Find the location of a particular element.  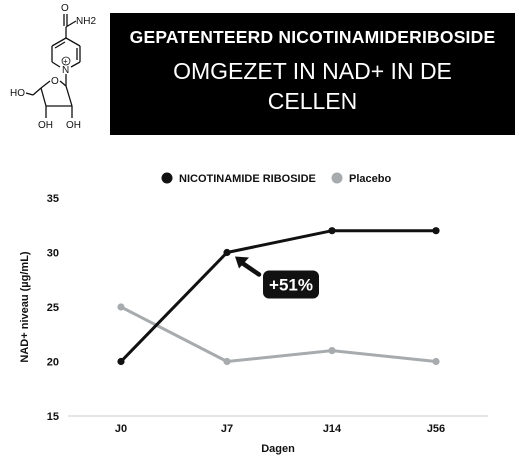

molecule-label-oh-right: OH is located at coordinates (73, 125).